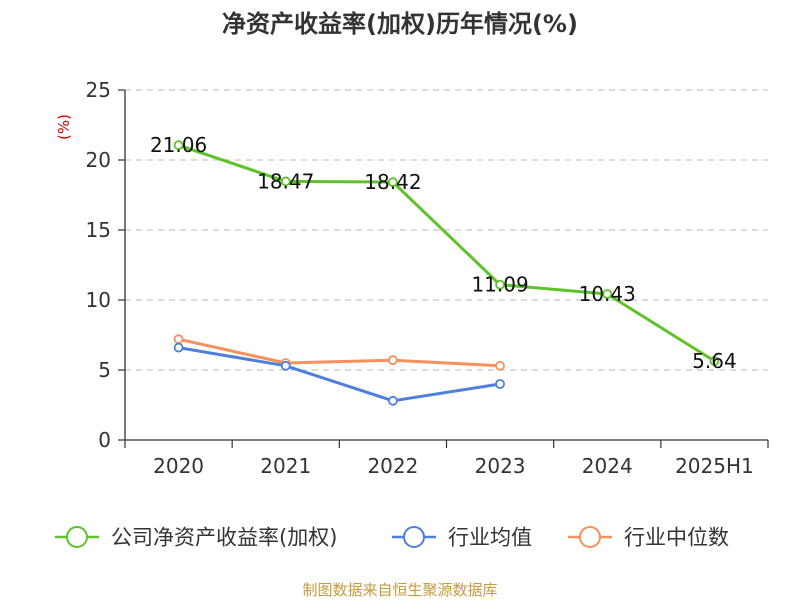 The width and height of the screenshot is (800, 600). I want to click on data-label: 18.47, so click(285, 181).